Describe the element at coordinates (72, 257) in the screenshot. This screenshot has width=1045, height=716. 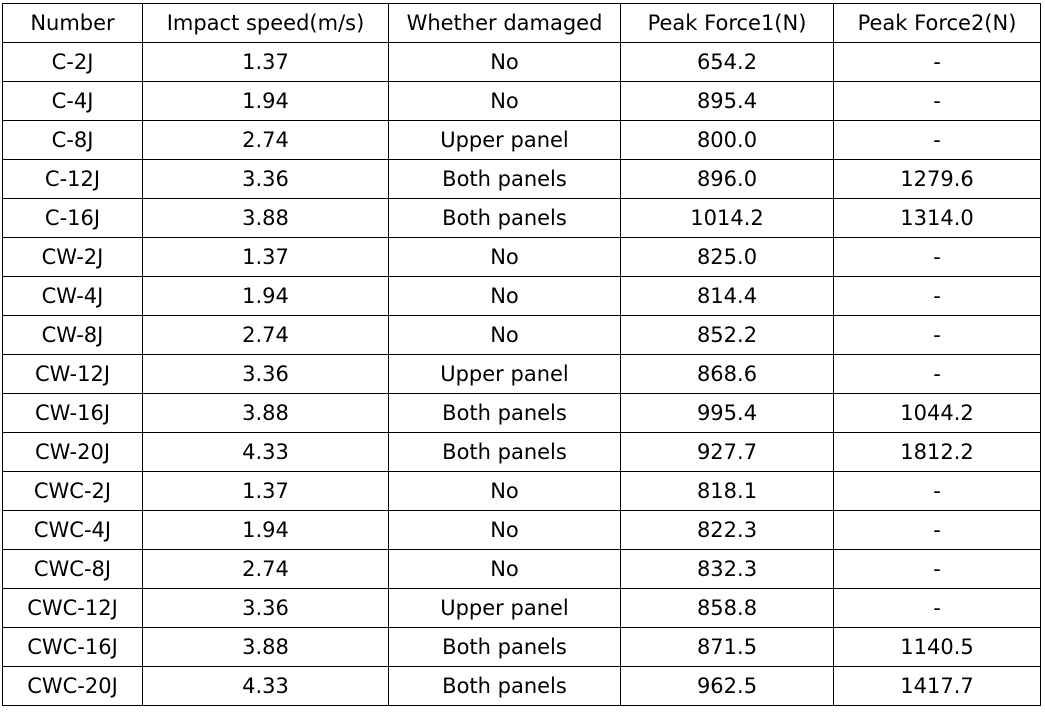
I see `table-cell: CW-2J` at that location.